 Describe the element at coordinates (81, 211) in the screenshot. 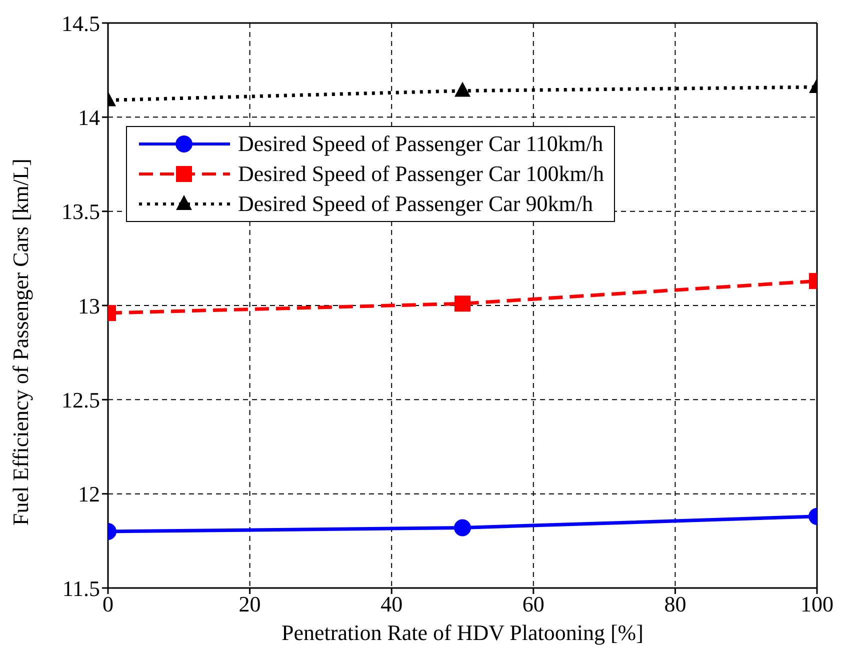

I see `y-tick-label: 13.5` at that location.